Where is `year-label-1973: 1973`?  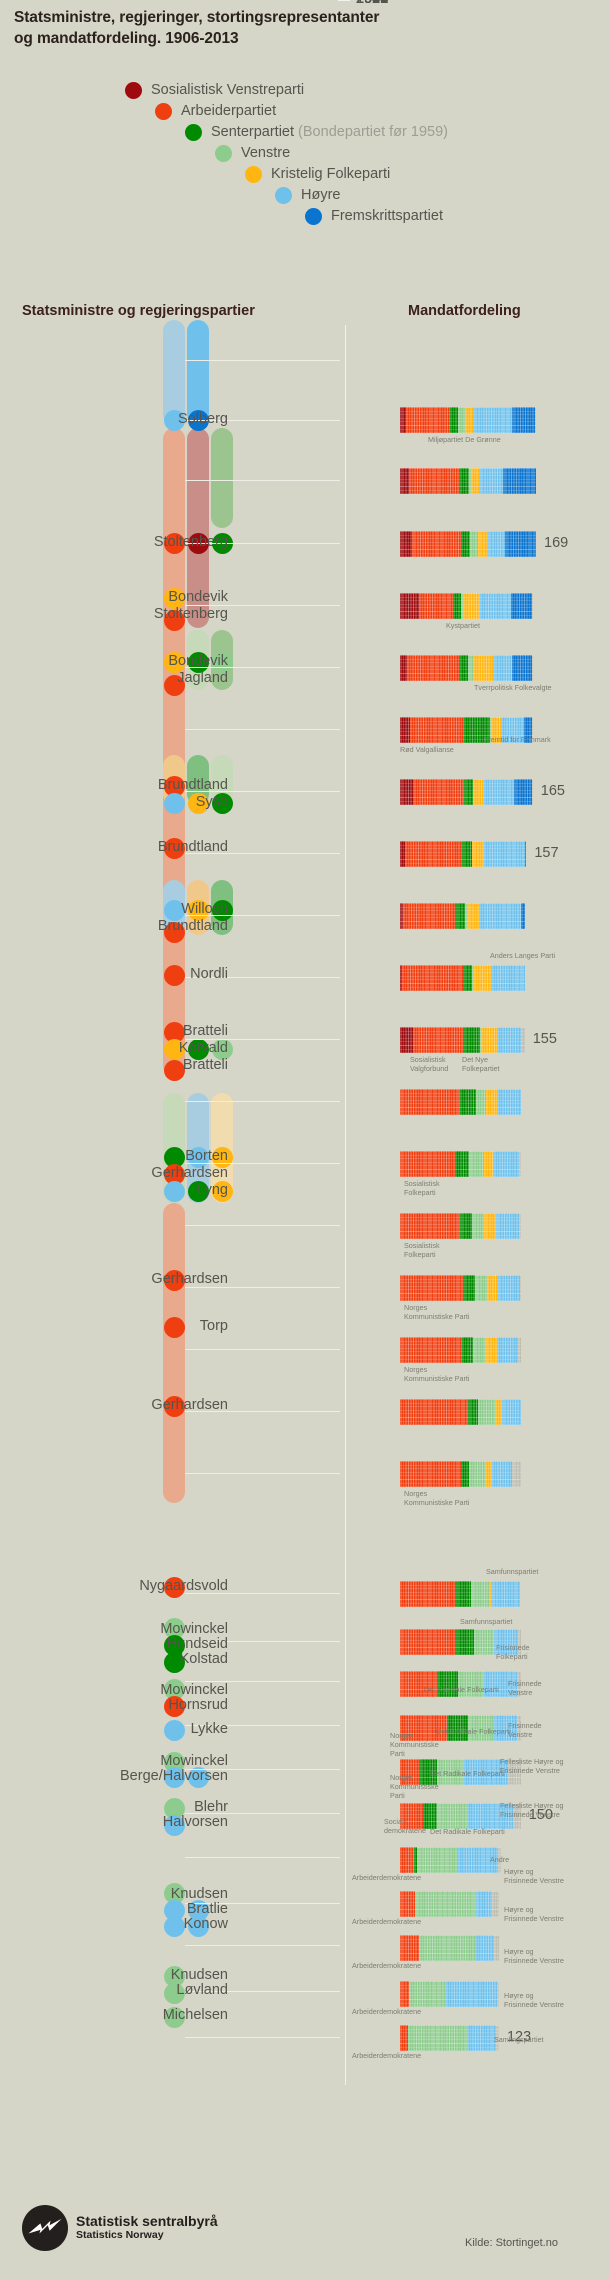
year-label-1973: 1973 is located at coordinates (372, 3).